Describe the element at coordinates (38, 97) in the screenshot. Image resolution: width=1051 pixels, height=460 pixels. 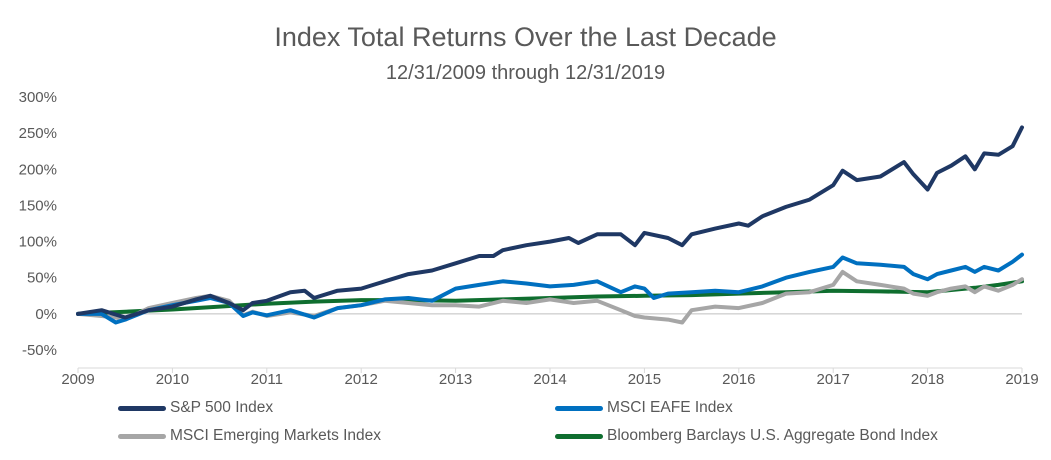
I see `y-tick-label: 300%` at that location.